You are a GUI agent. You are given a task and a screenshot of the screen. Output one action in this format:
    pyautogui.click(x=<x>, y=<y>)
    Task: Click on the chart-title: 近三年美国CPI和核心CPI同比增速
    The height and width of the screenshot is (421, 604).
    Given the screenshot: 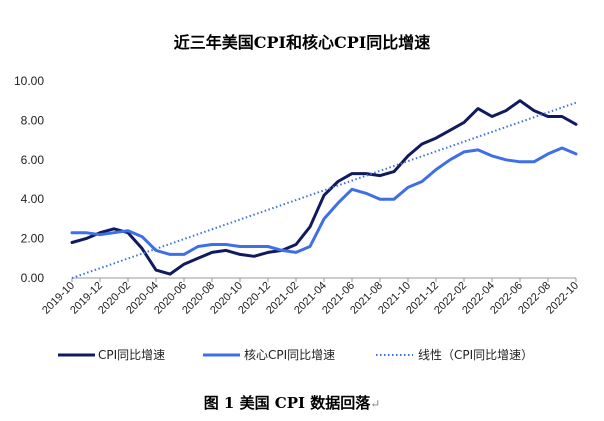 What is the action you would take?
    pyautogui.click(x=302, y=42)
    